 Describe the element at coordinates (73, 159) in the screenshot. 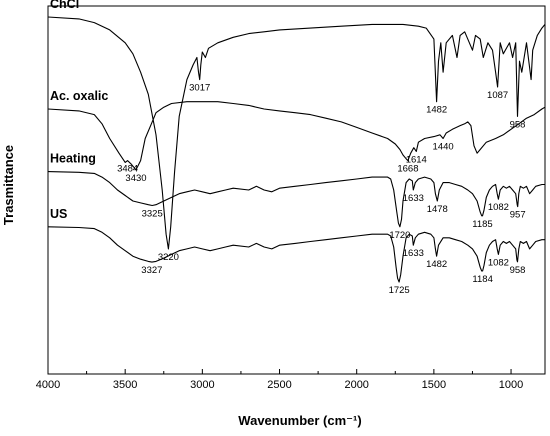

I see `series-label: Heating` at that location.